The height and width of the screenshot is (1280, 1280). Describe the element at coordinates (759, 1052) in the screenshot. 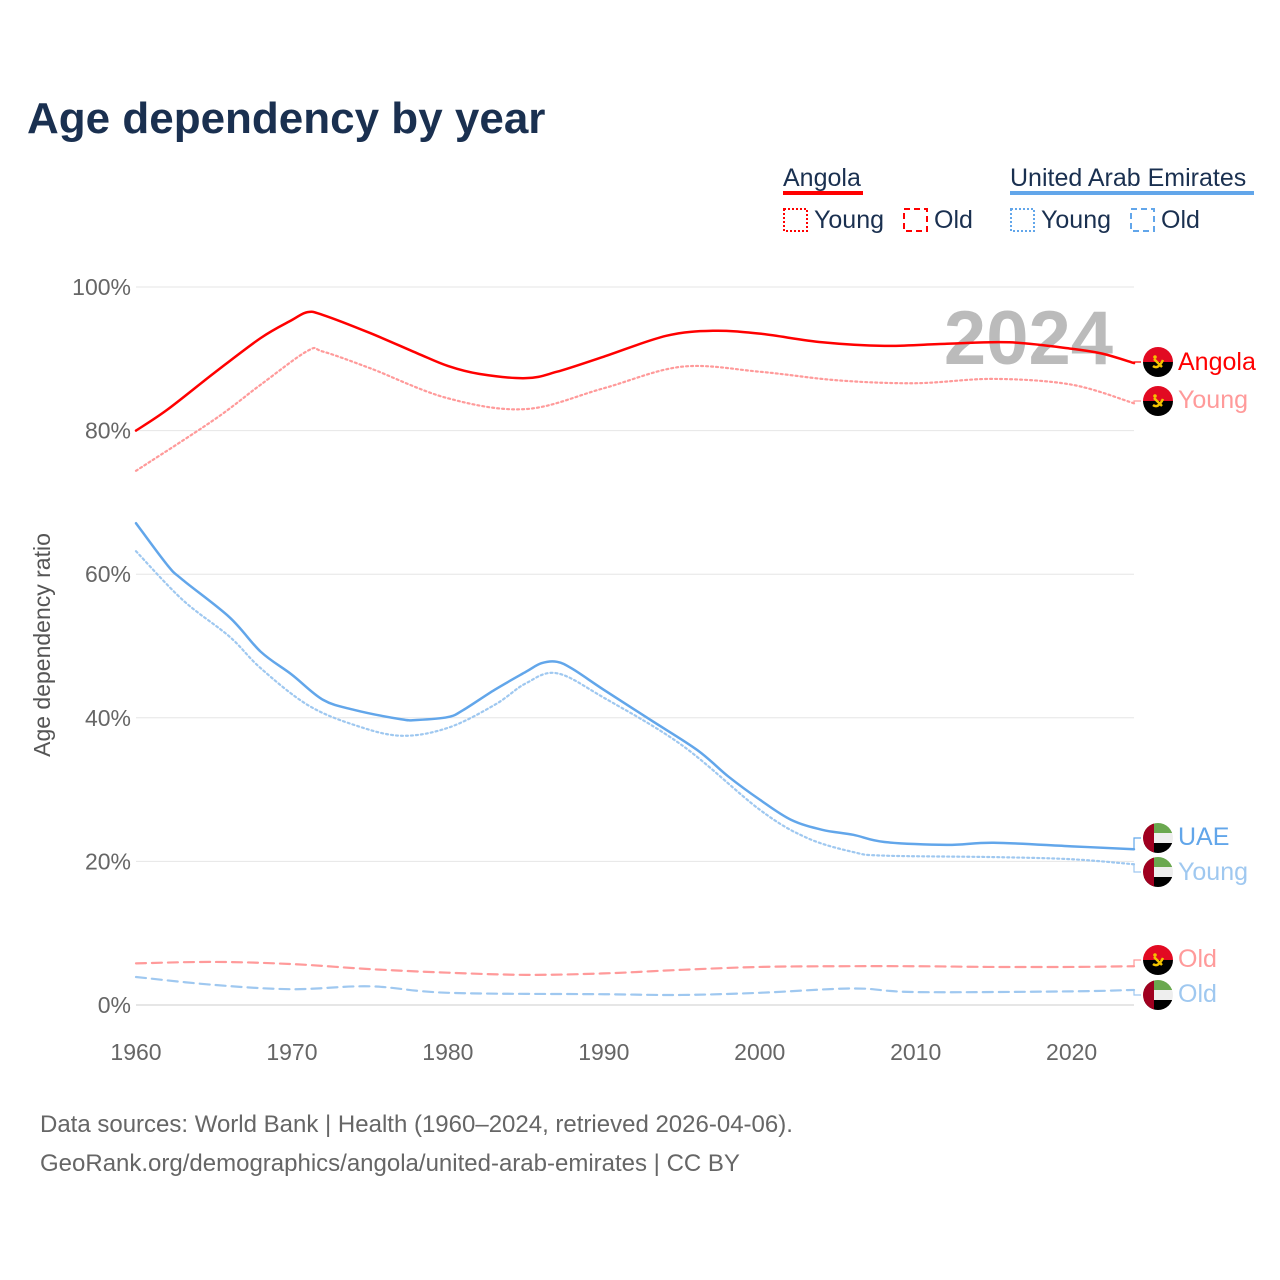

I see `x-tick-label: 2000` at that location.